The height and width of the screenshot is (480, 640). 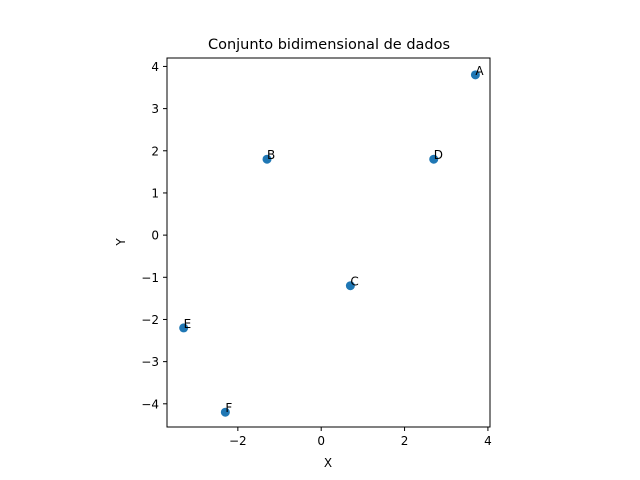 I want to click on y-tick-label: 2, so click(x=155, y=151).